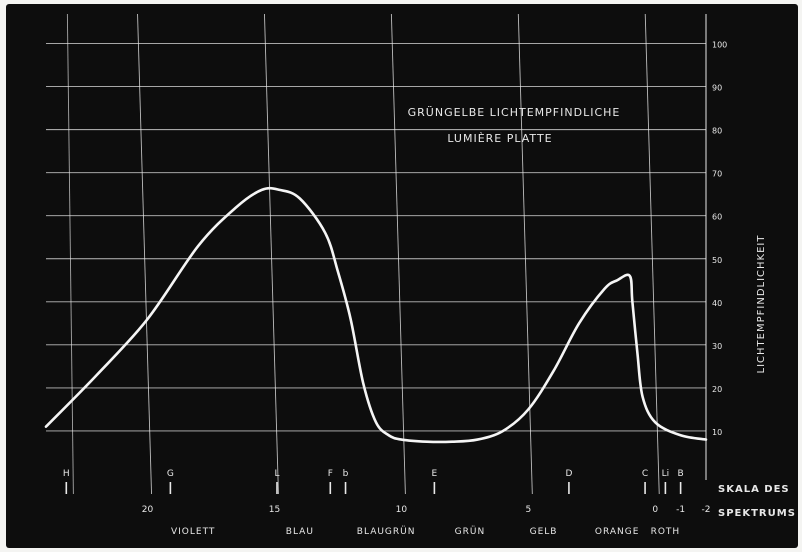  Describe the element at coordinates (617, 532) in the screenshot. I see `color-region-label: ORANGE` at that location.